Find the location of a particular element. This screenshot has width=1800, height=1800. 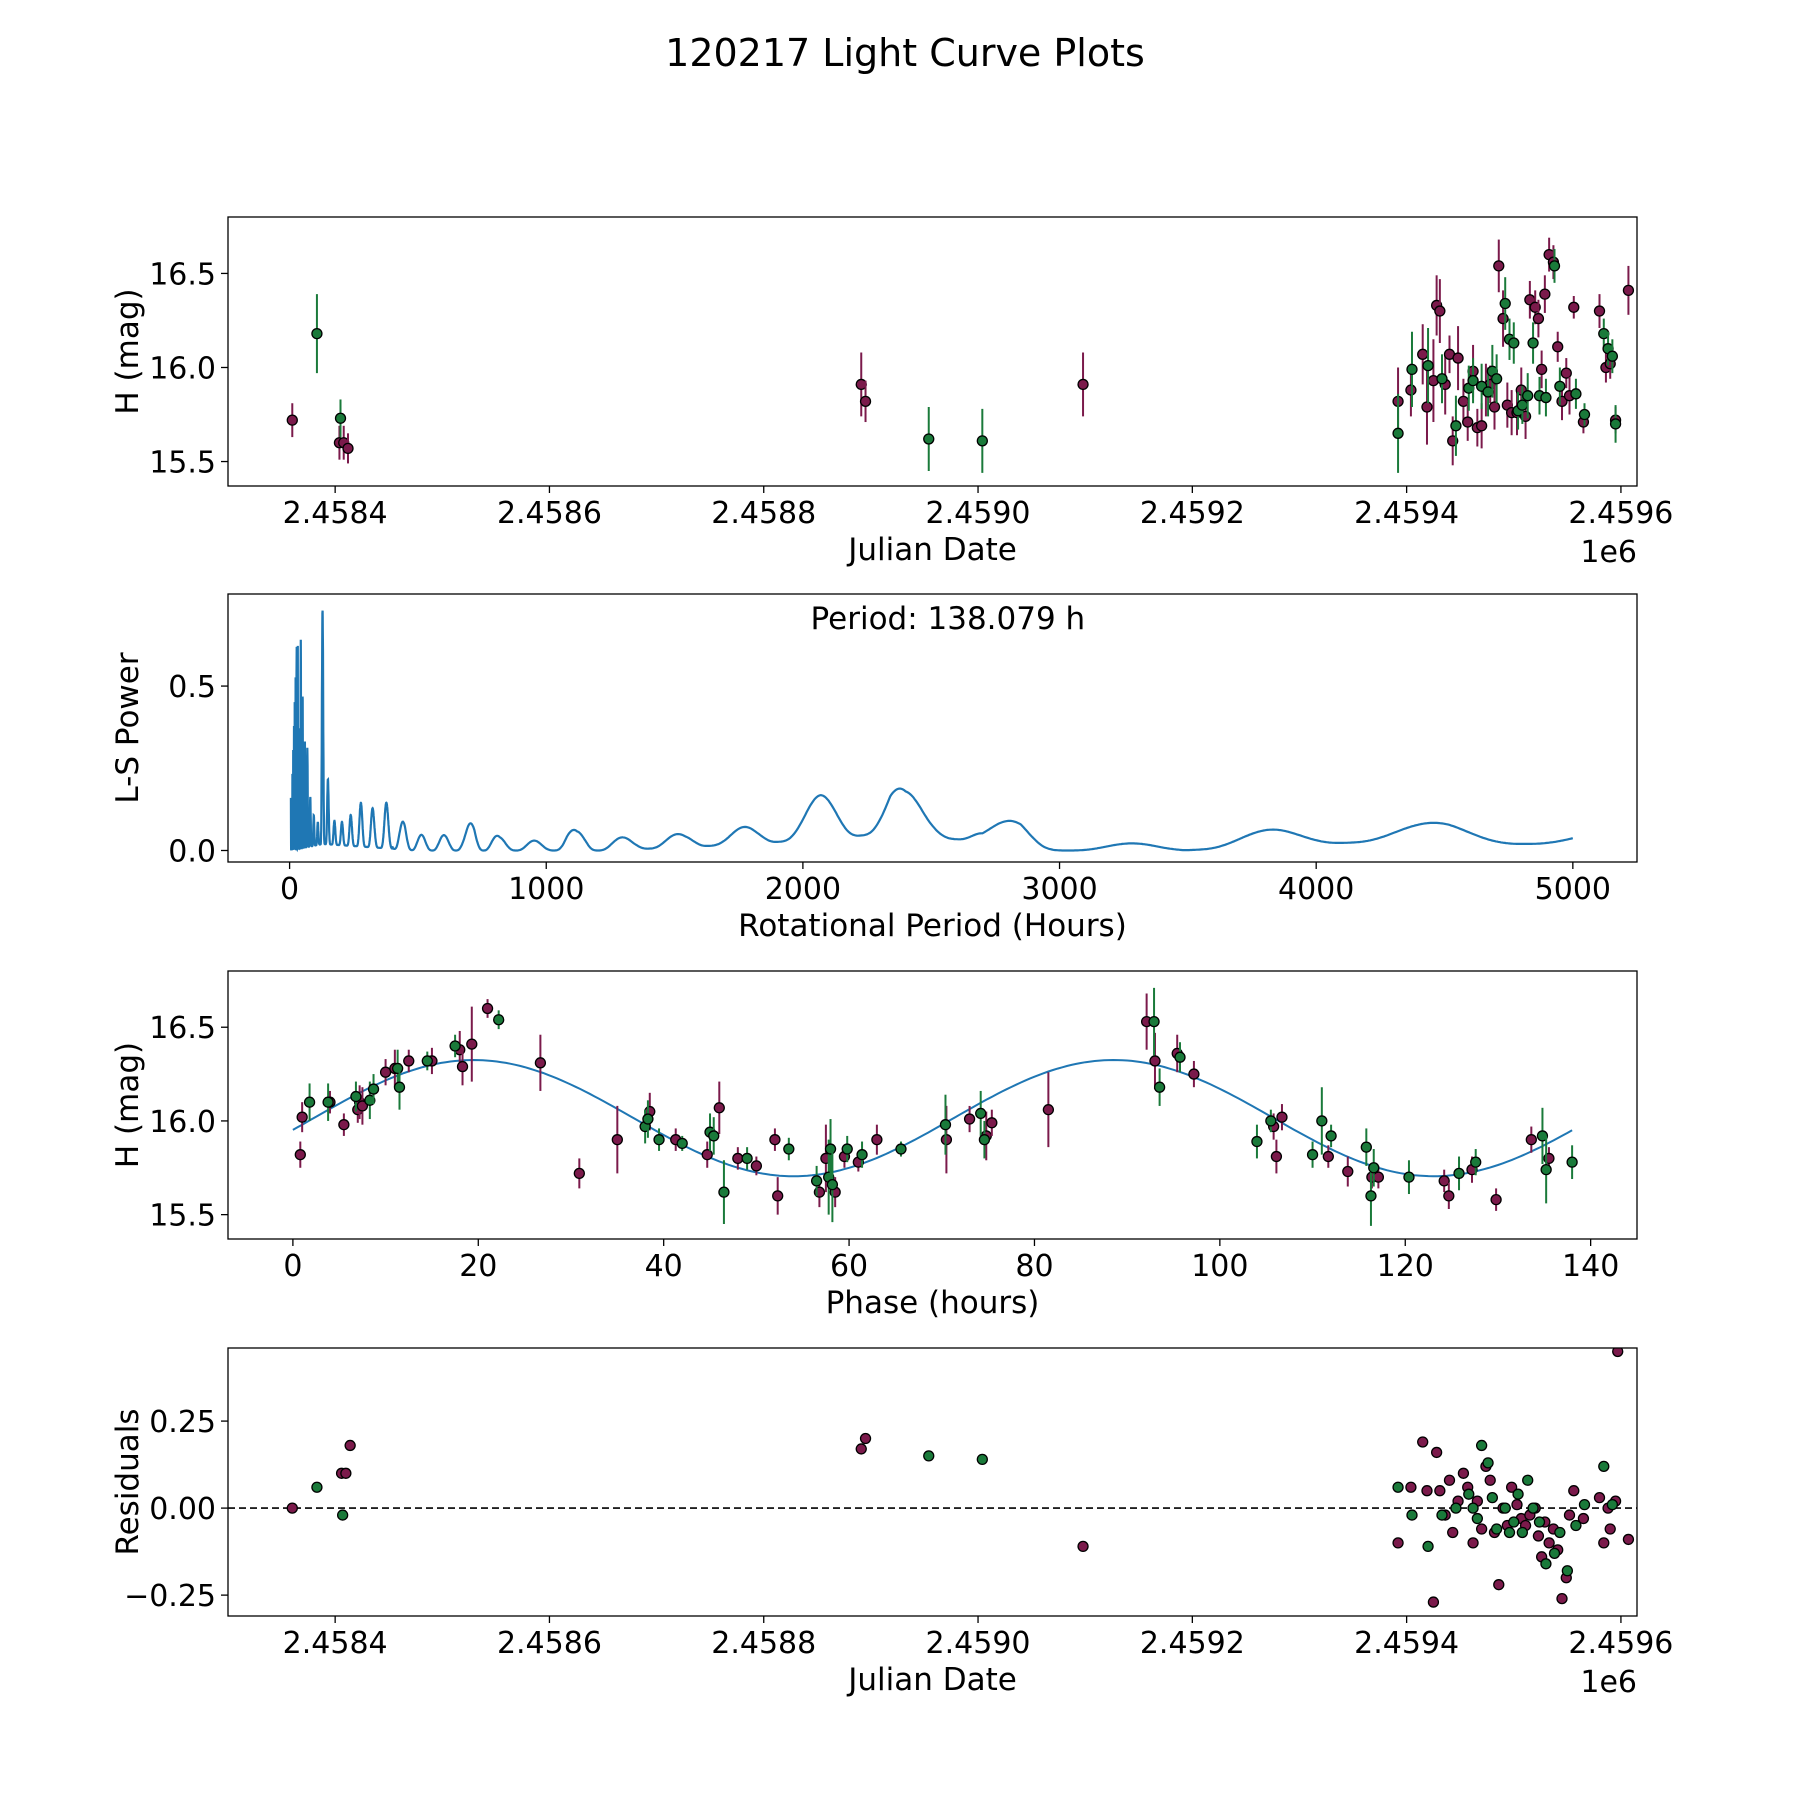

x-tick-label: 2.4584 is located at coordinates (335, 513).